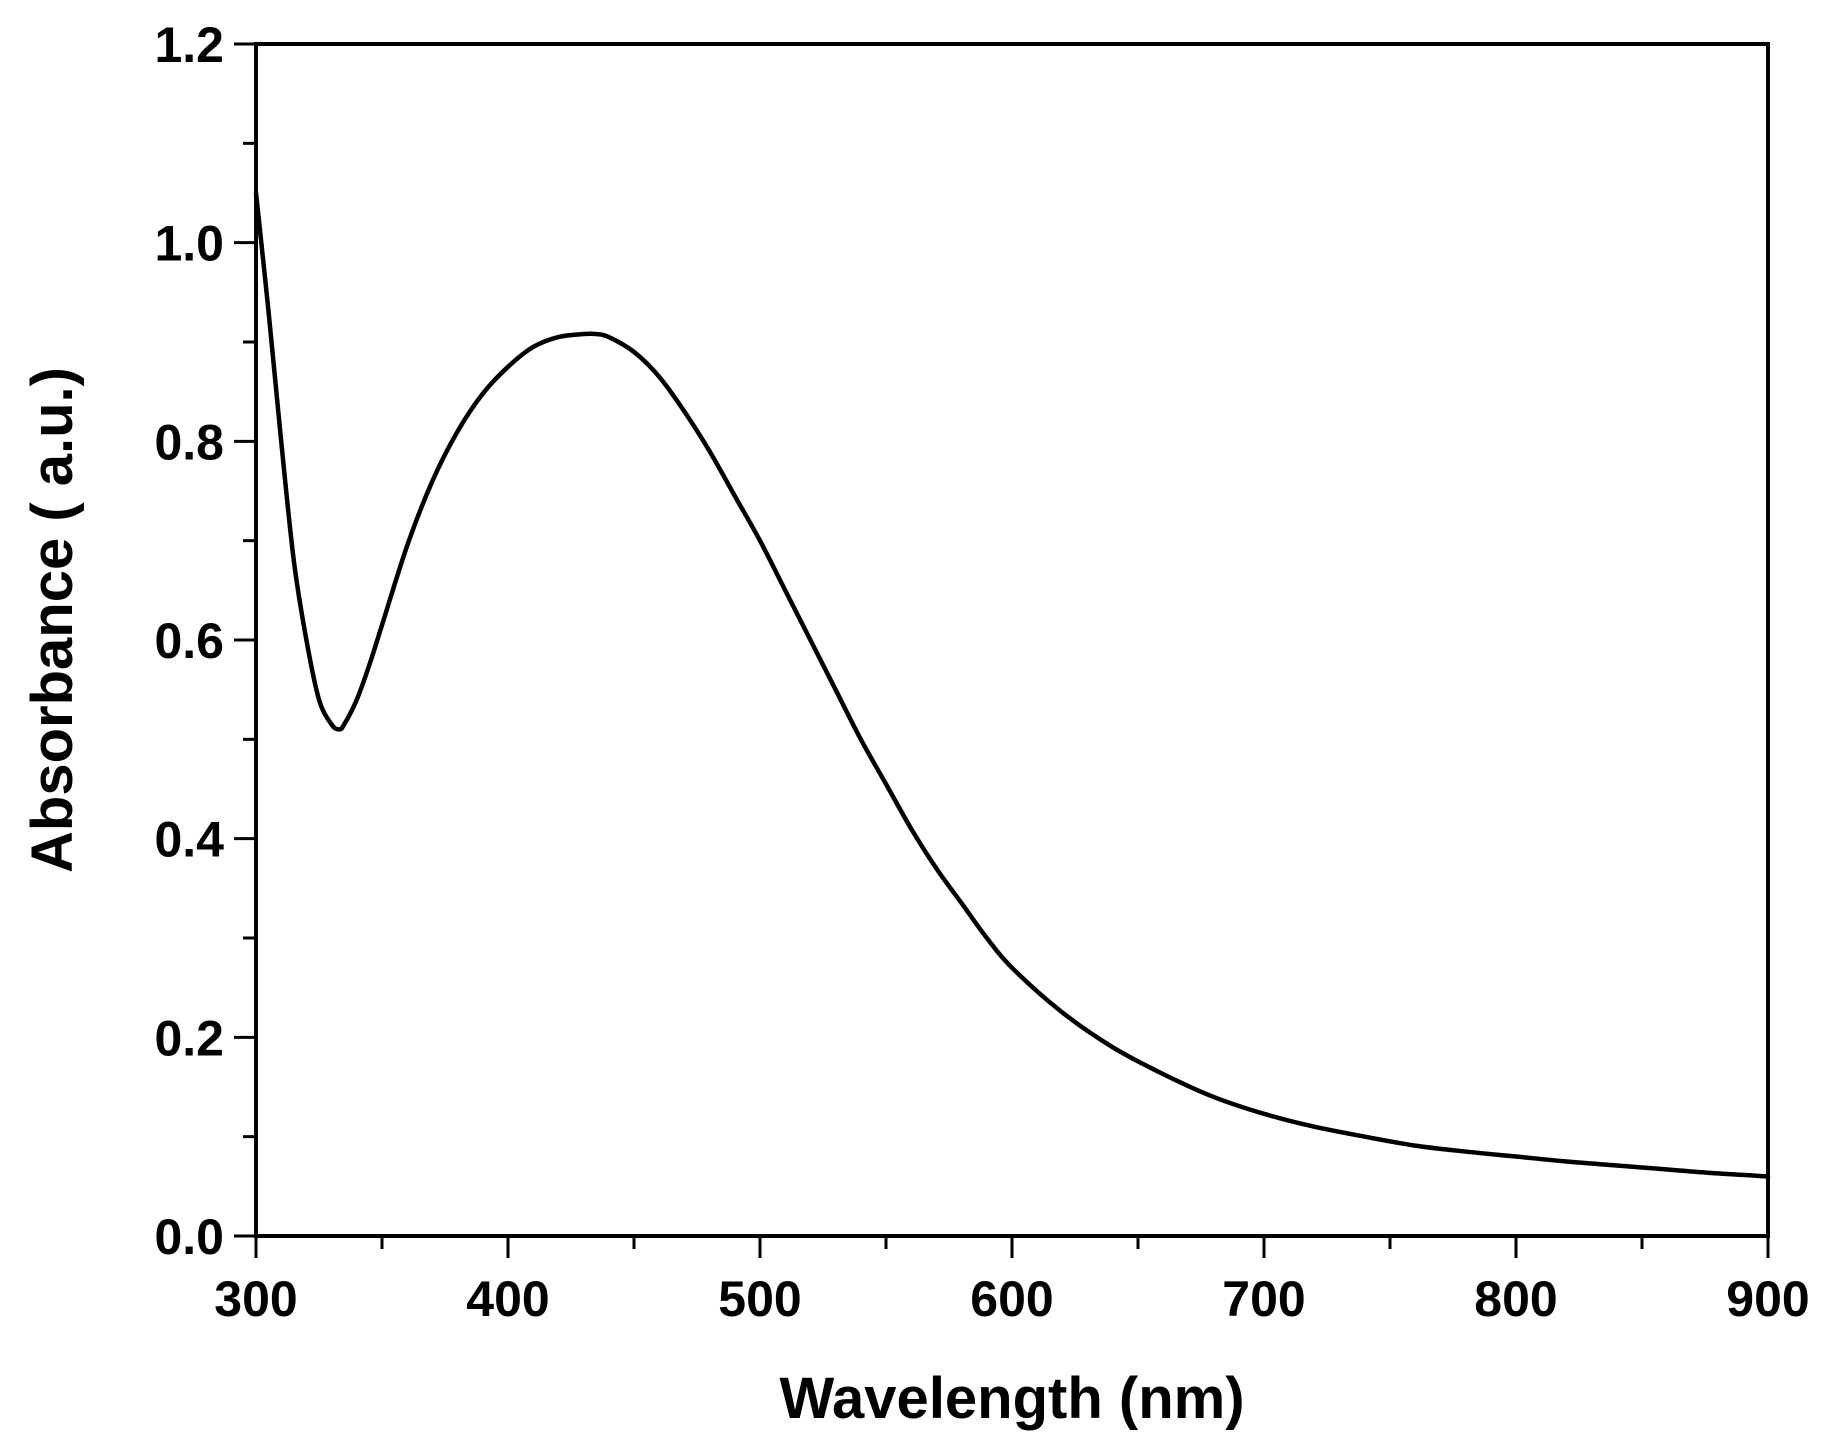 Image resolution: width=1824 pixels, height=1439 pixels. I want to click on x-tick-labels: 300 400 500 600 700 800 900, so click(1011, 1299).